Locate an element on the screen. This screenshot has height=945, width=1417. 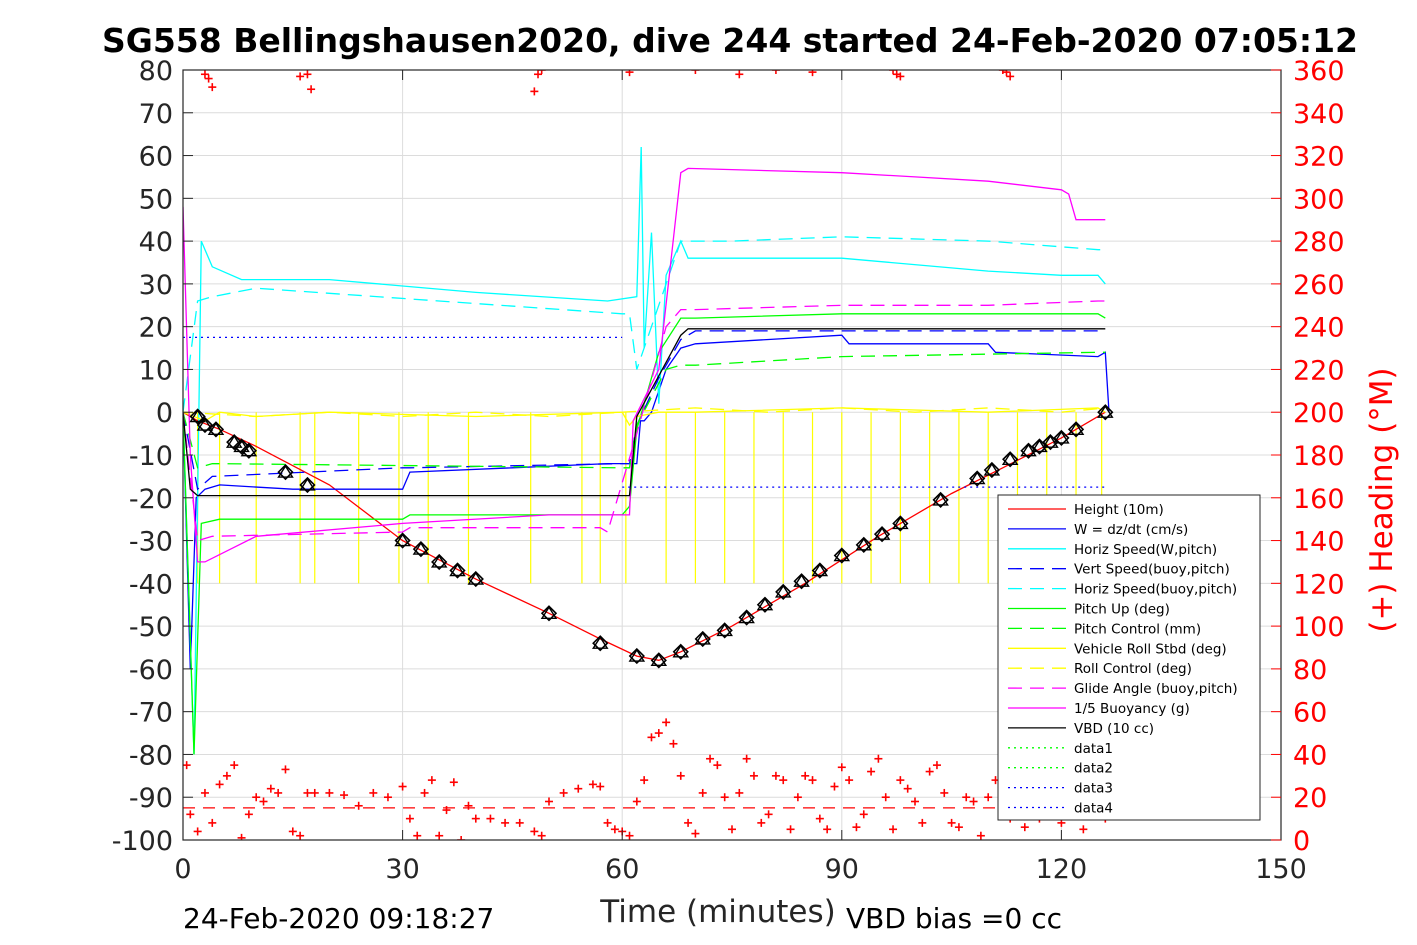
legend-label: Pitch Up (deg) is located at coordinates (1122, 610).